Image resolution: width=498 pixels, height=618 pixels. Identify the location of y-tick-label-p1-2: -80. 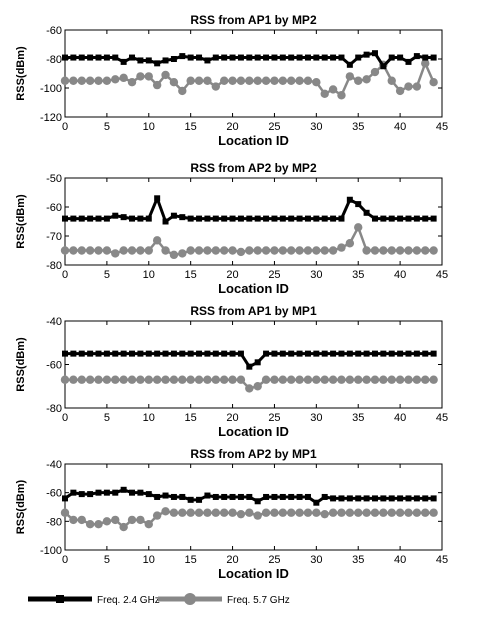
(54, 60).